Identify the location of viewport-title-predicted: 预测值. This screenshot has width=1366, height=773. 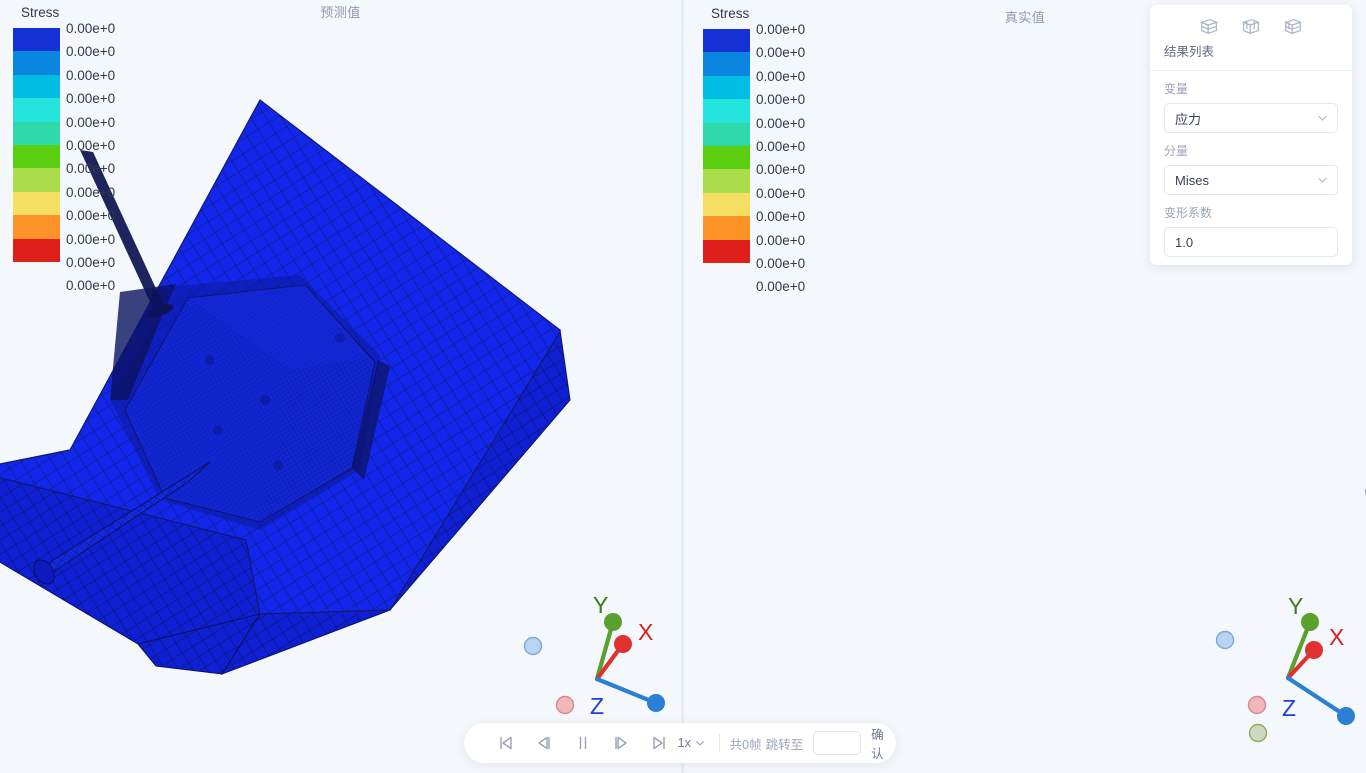
(340, 12).